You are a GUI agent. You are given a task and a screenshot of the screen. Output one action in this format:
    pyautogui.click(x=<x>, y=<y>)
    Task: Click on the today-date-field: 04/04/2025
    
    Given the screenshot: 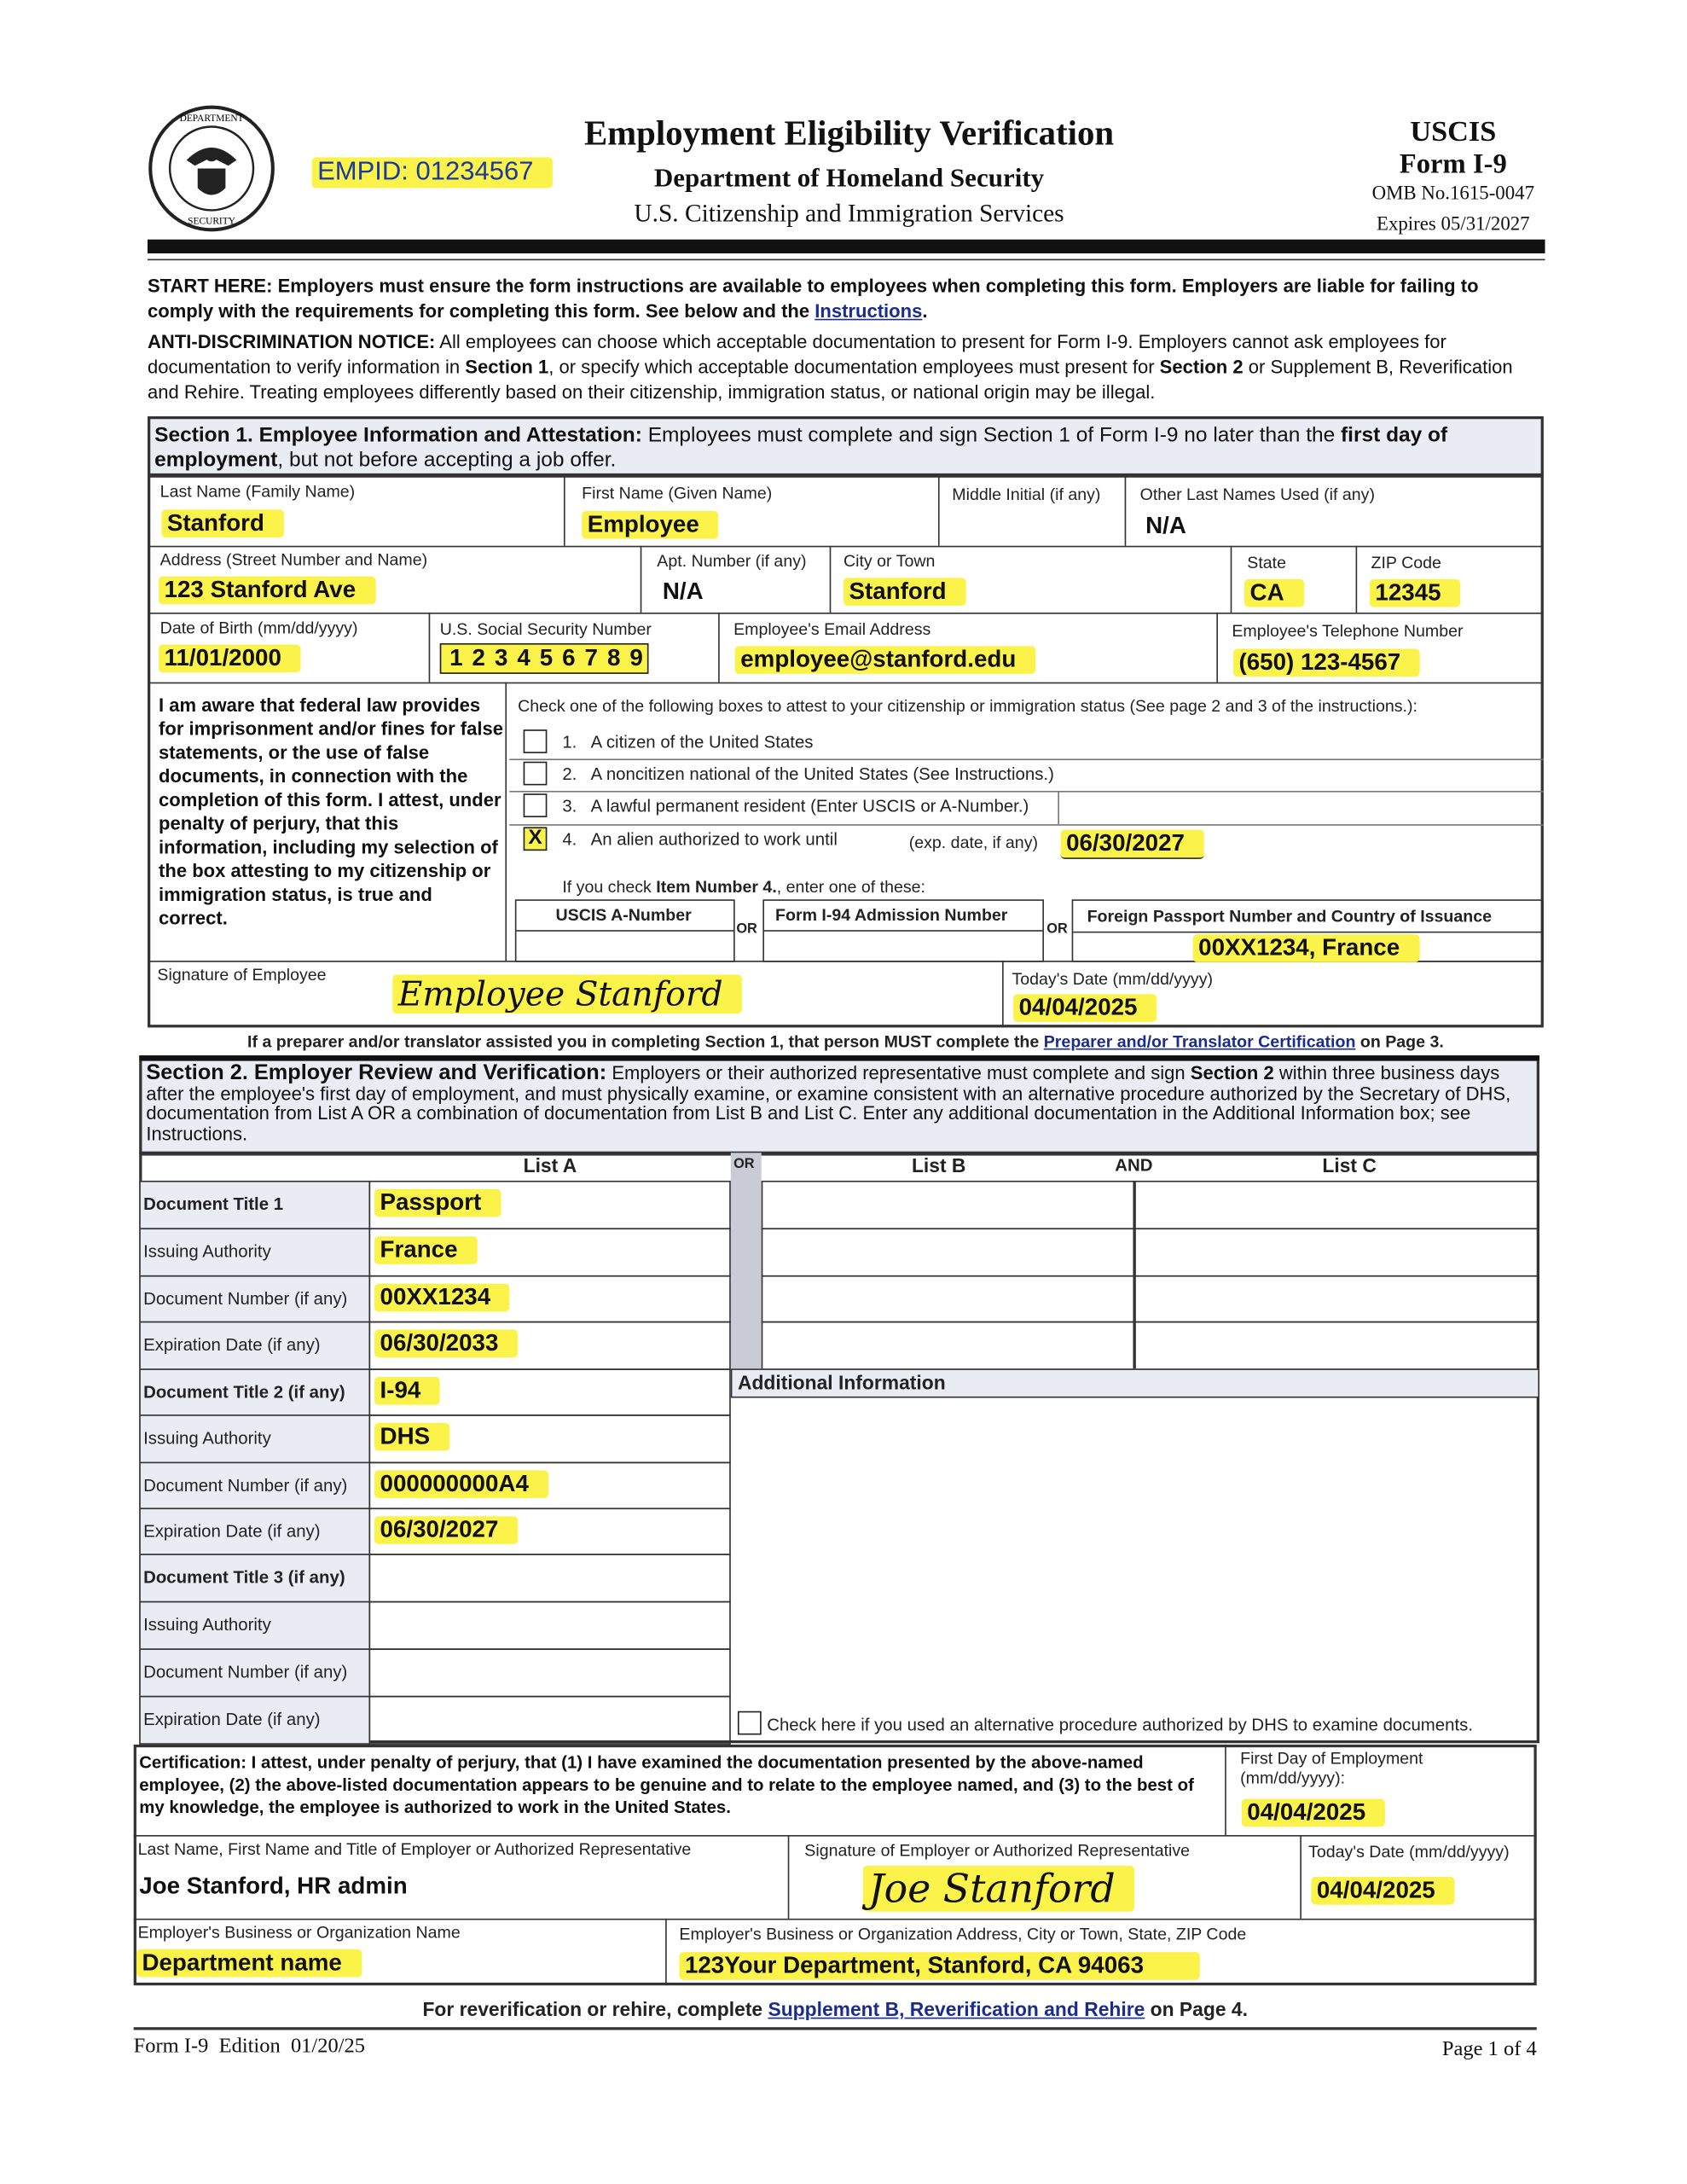 What is the action you would take?
    pyautogui.click(x=1085, y=1008)
    